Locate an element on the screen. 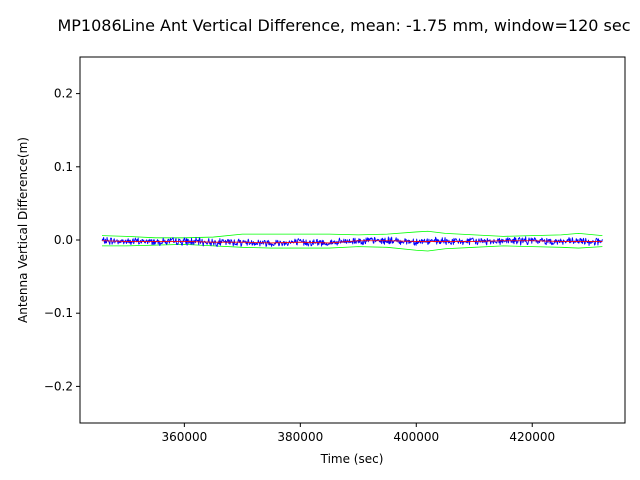 This screenshot has width=640, height=480. x-axis: 360000 380000 400000 420000 is located at coordinates (358, 433).